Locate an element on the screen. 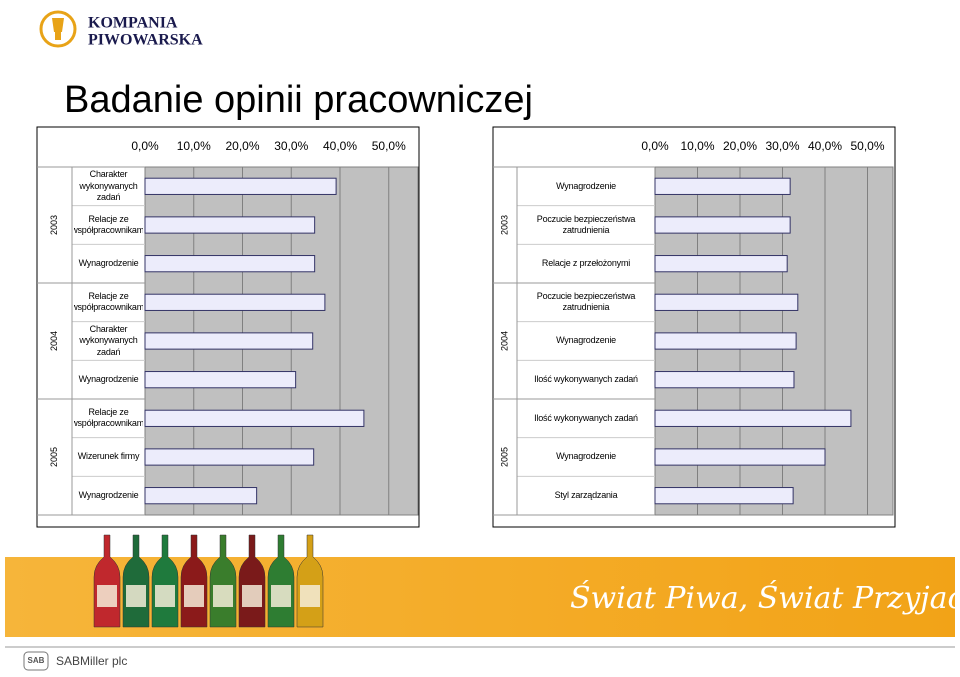  category-label-box: Styl zarządzania is located at coordinates (586, 495).